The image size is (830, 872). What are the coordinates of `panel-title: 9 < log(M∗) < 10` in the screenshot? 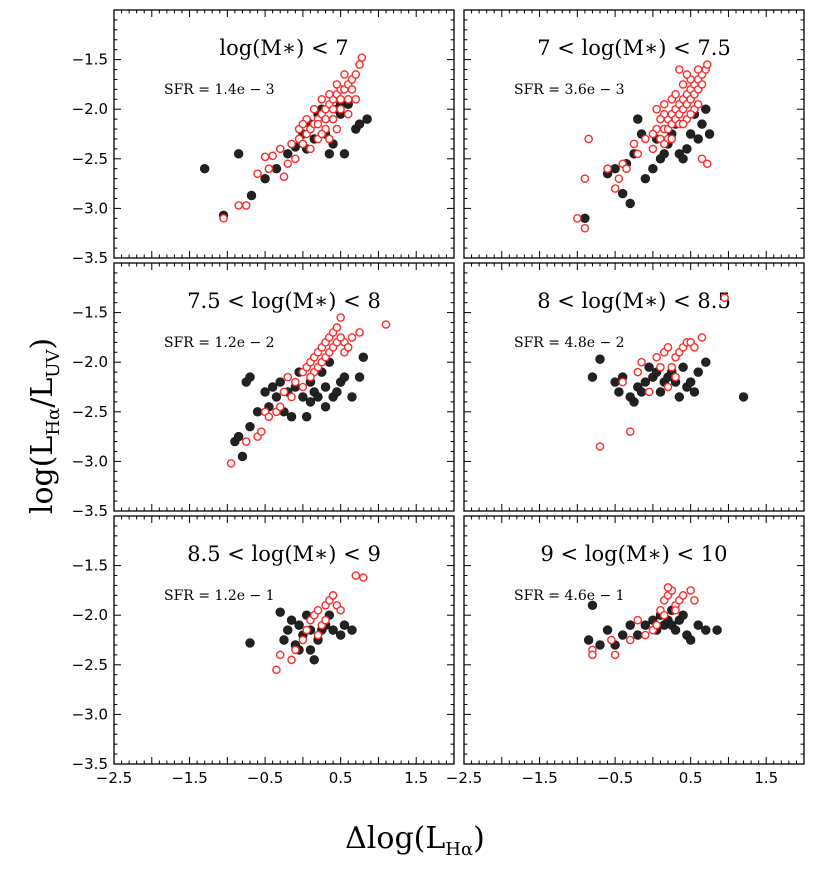 It's located at (634, 554).